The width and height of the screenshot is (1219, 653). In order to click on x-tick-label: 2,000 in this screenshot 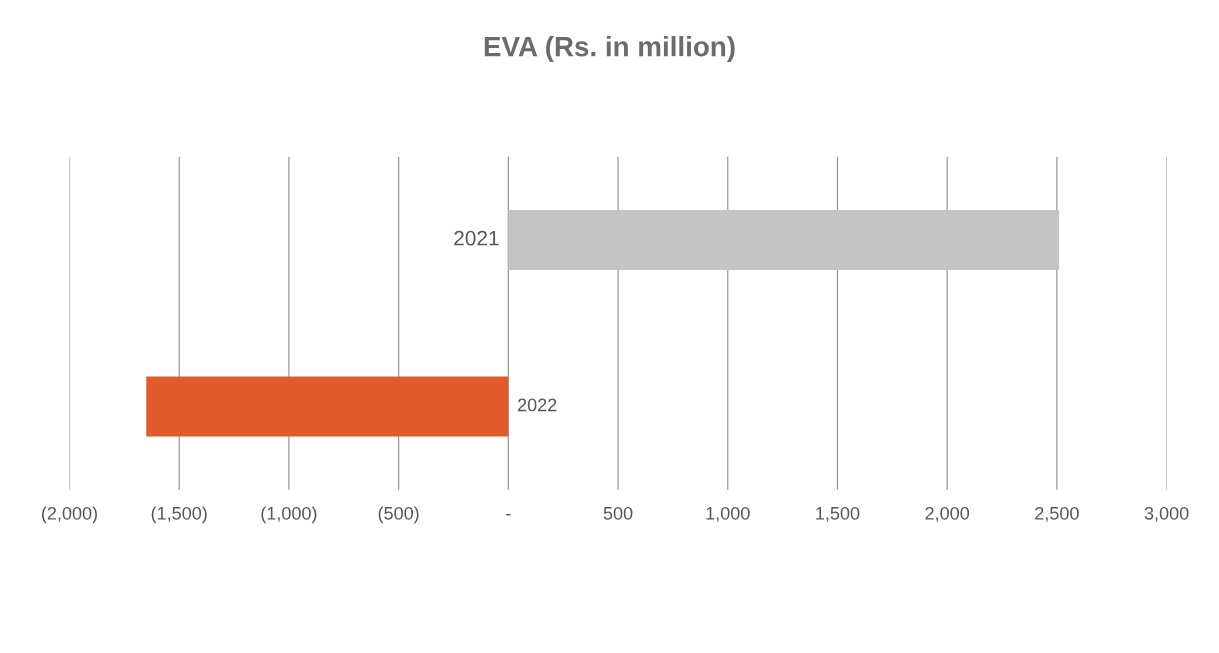, I will do `click(947, 514)`.